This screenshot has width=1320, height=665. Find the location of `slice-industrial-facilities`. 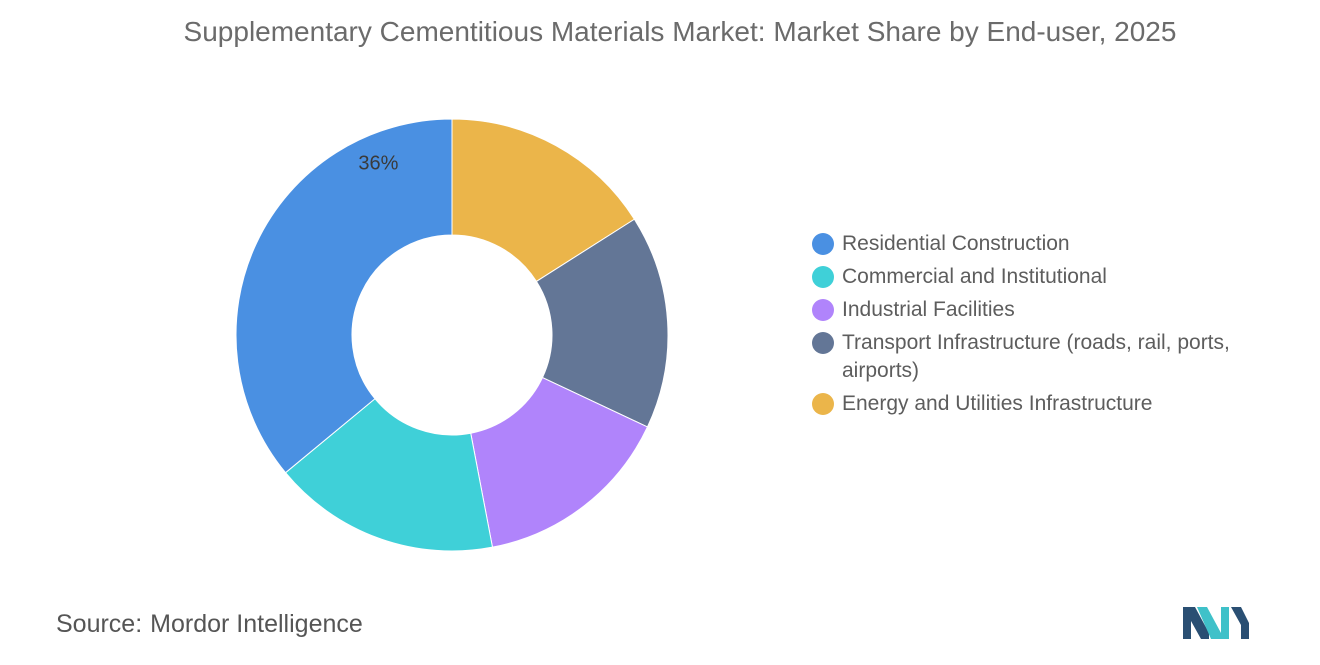

slice-industrial-facilities is located at coordinates (559, 462).